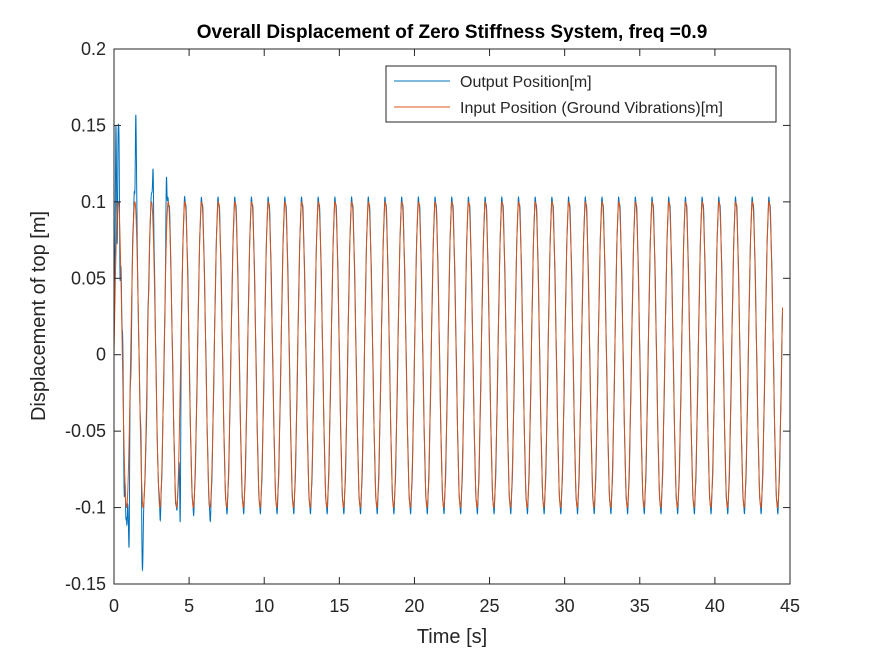  Describe the element at coordinates (101, 355) in the screenshot. I see `y-tick-label: 0` at that location.